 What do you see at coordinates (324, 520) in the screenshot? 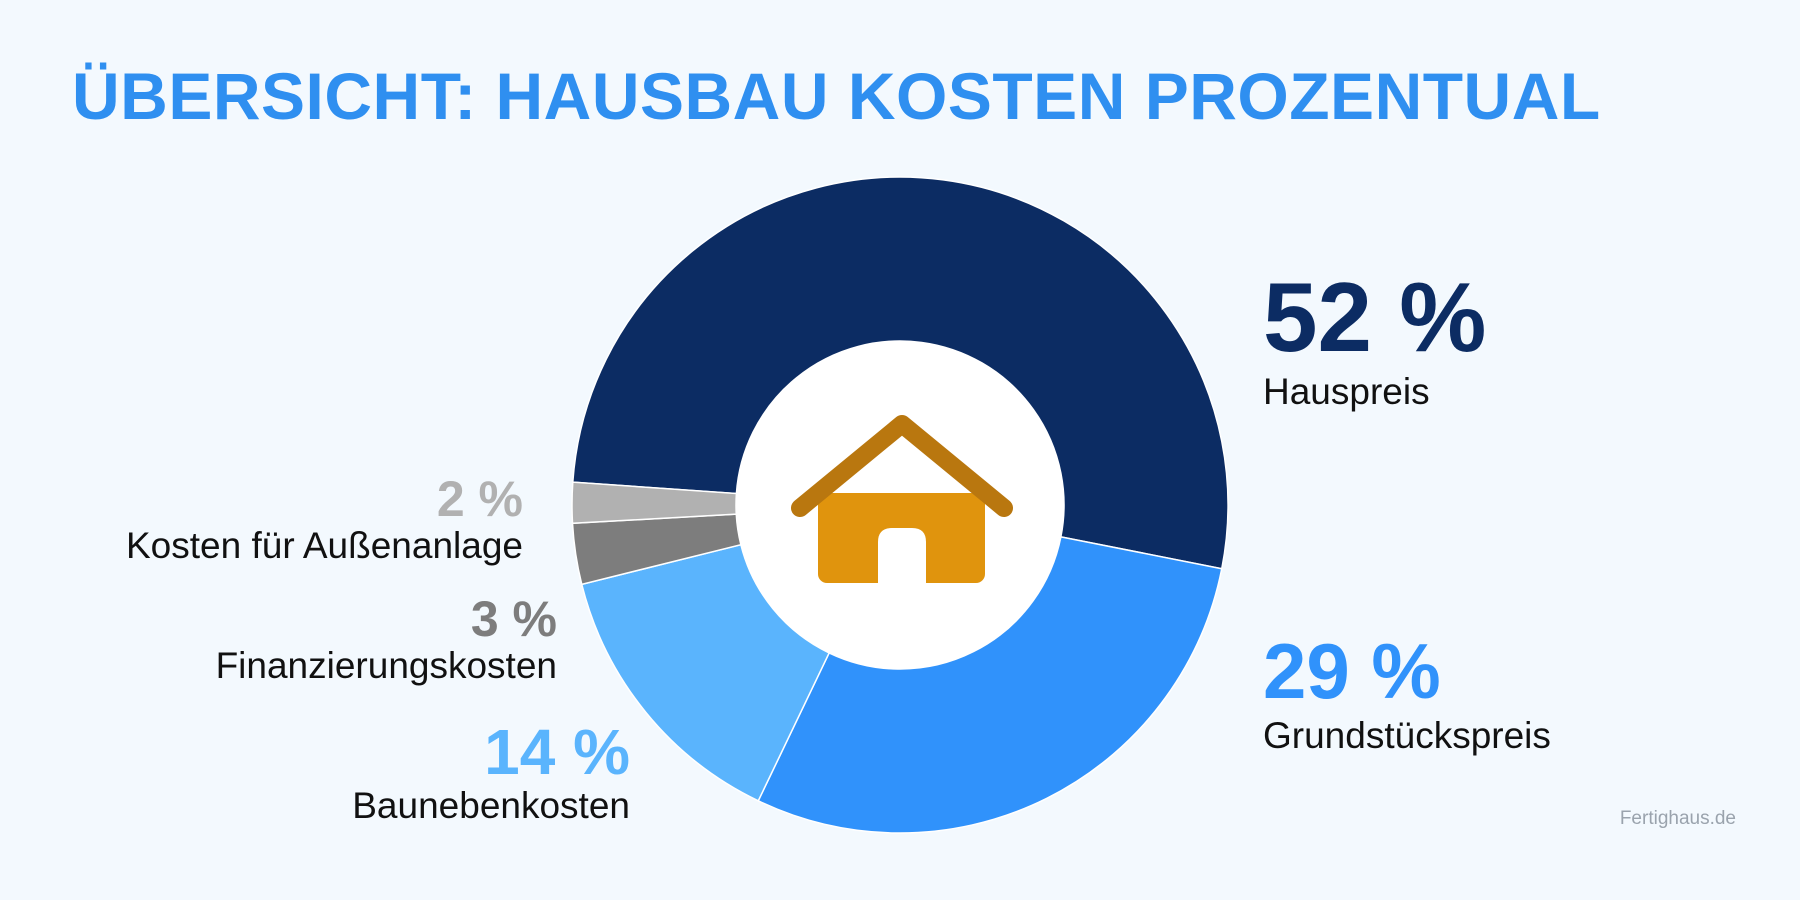
I see `label-aussenanlage: 2 % Kosten für Außenanlage` at bounding box center [324, 520].